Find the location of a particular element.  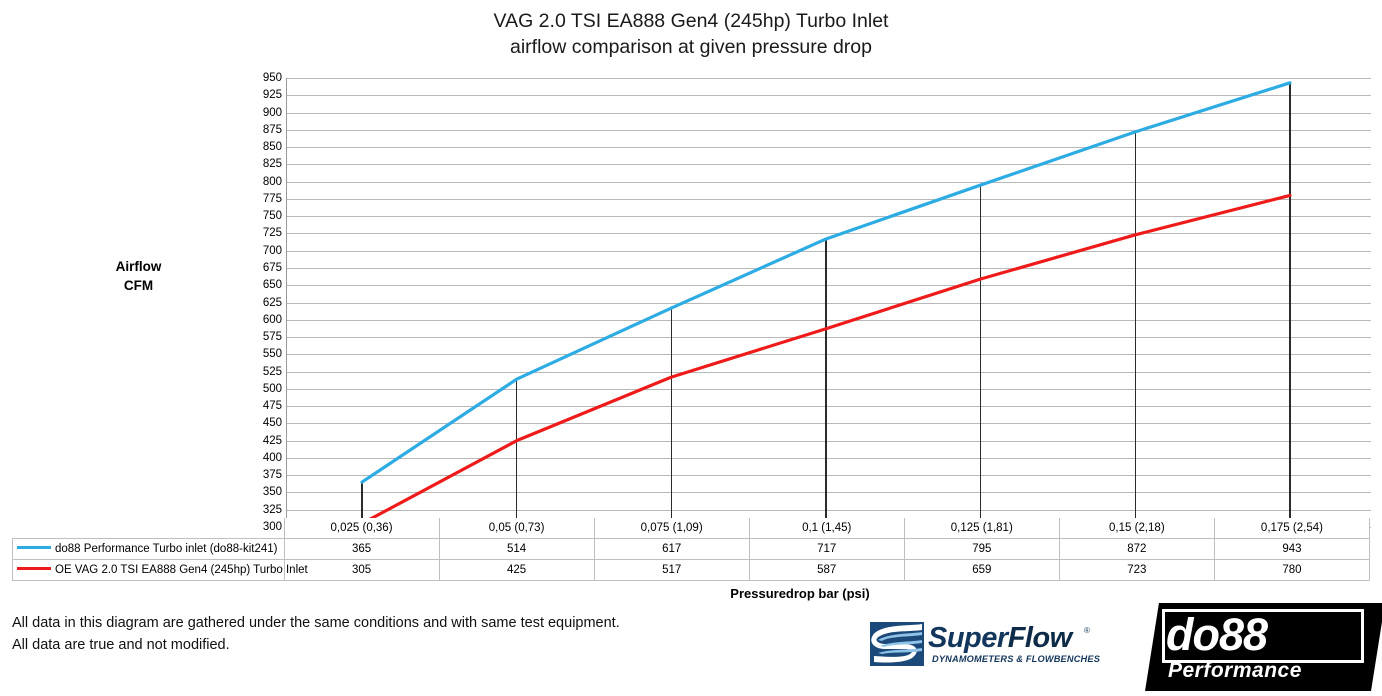

superflow-name-part1: Super is located at coordinates (968, 638).